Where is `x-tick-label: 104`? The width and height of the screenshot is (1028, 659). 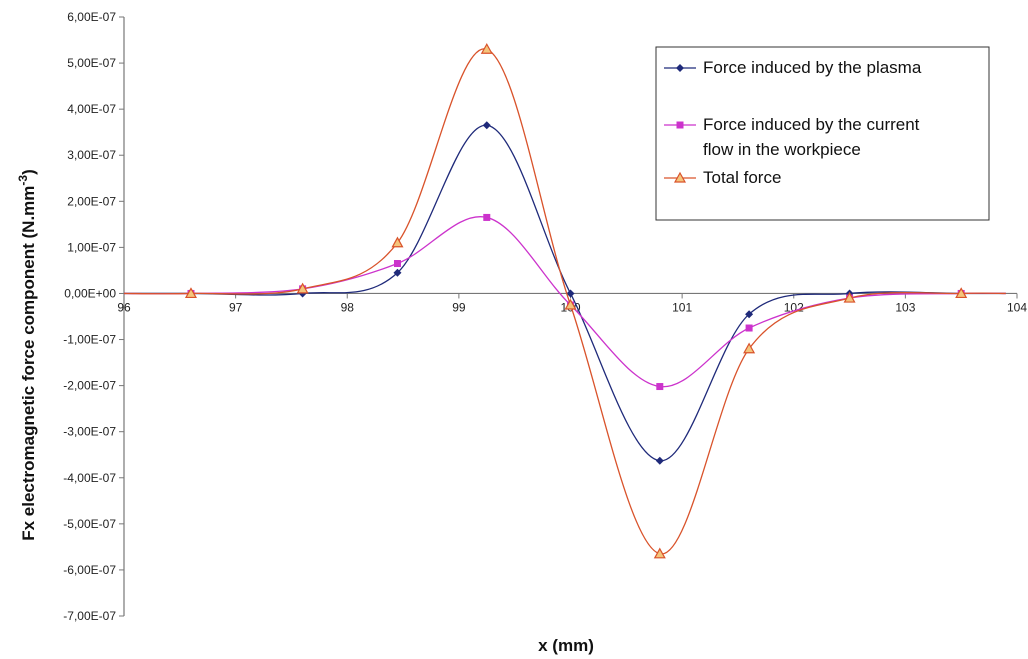 x-tick-label: 104 is located at coordinates (1017, 307).